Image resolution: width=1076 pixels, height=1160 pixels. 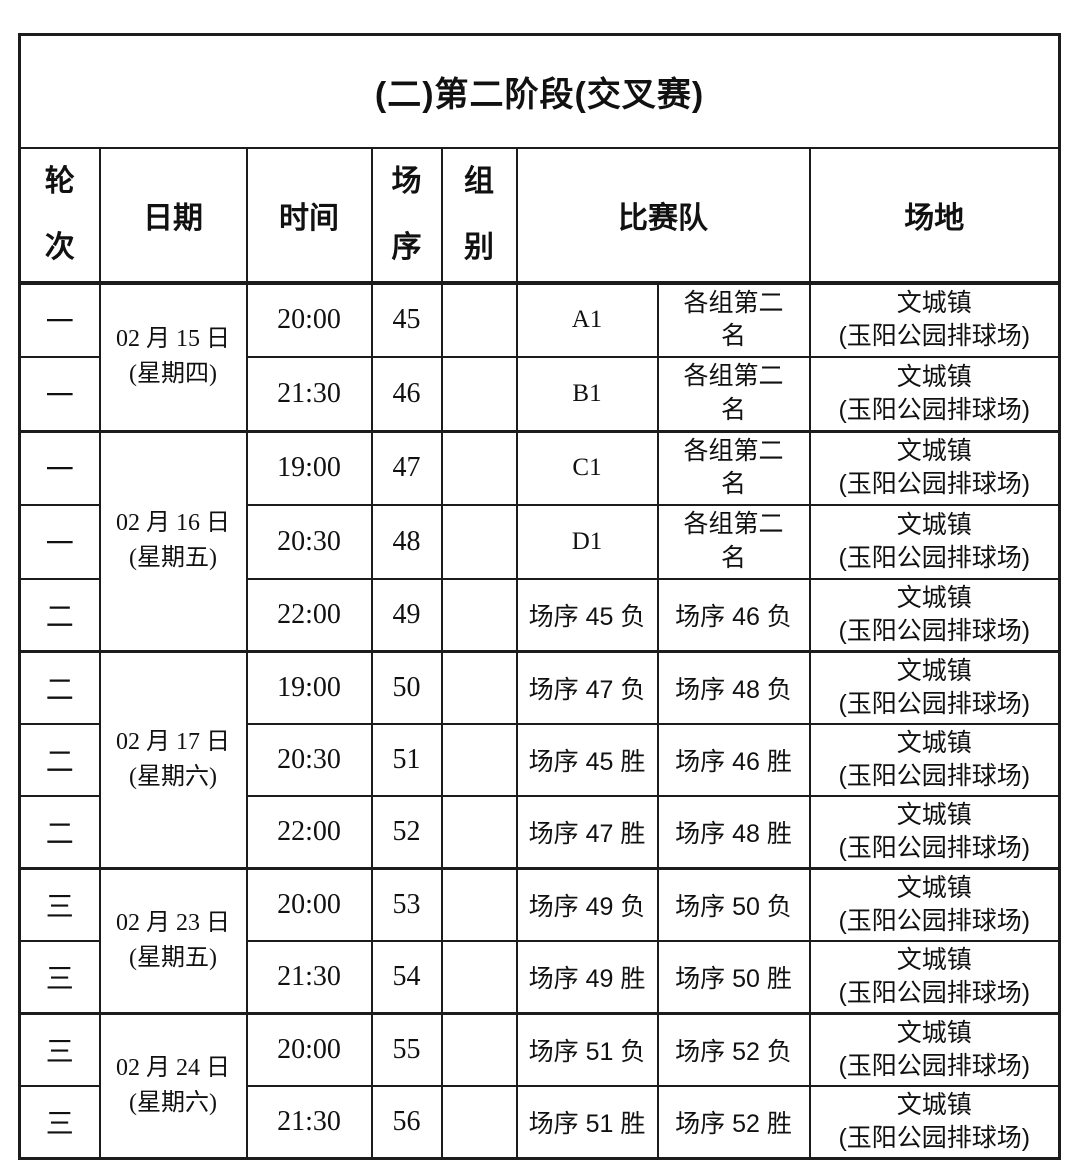 What do you see at coordinates (733, 687) in the screenshot?
I see `team2-cell: 场序 48 负` at bounding box center [733, 687].